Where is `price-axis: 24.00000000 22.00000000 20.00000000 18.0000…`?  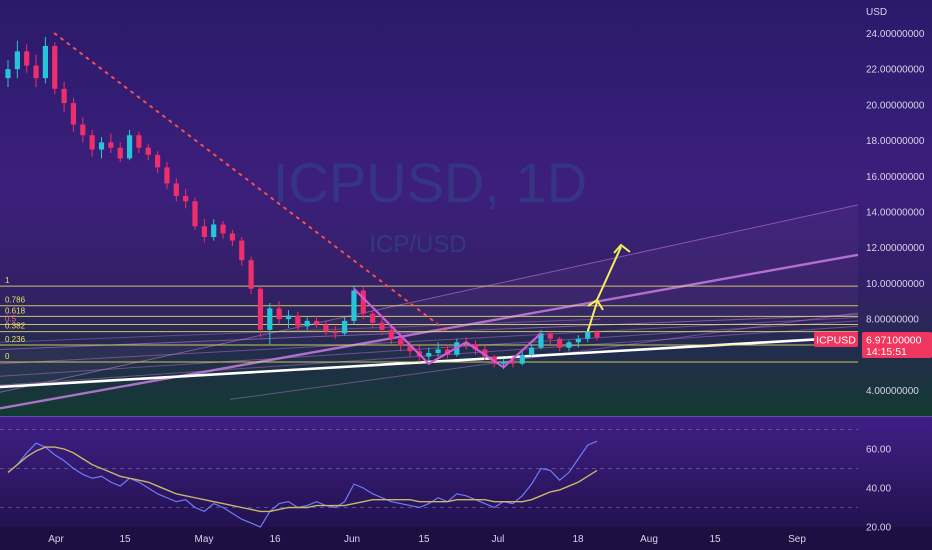 price-axis: 24.00000000 22.00000000 20.00000000 18.0000… is located at coordinates (895, 213).